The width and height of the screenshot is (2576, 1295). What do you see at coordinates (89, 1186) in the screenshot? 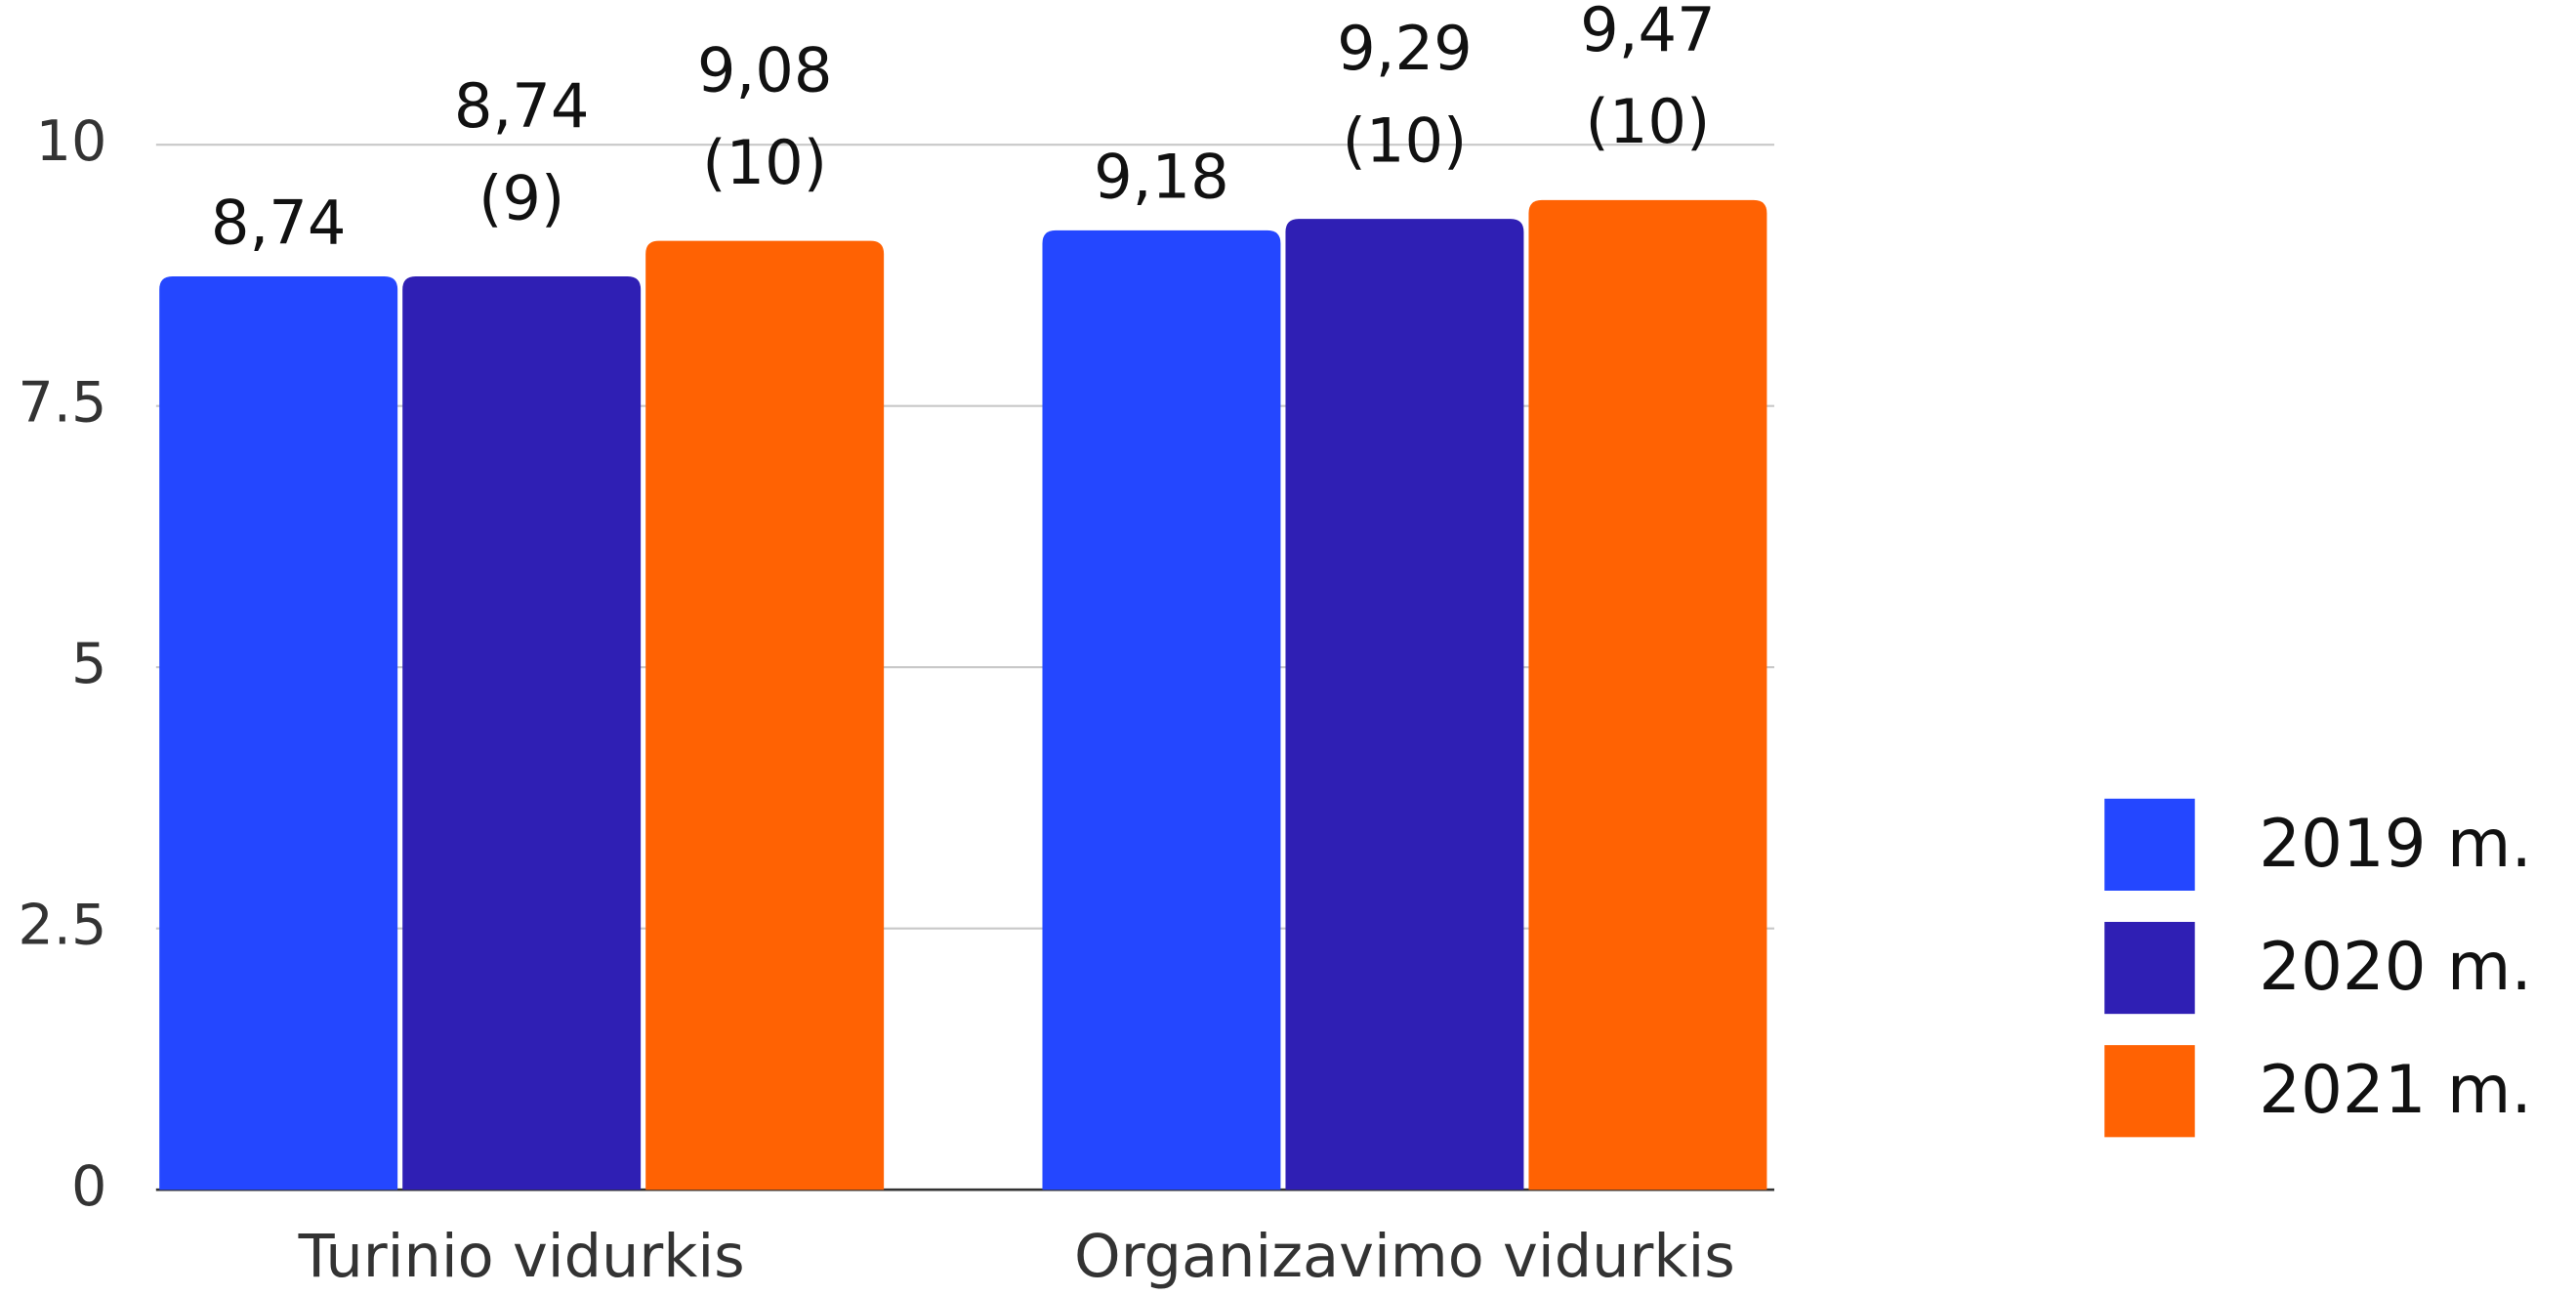
I see `y-tick-label: 0` at bounding box center [89, 1186].